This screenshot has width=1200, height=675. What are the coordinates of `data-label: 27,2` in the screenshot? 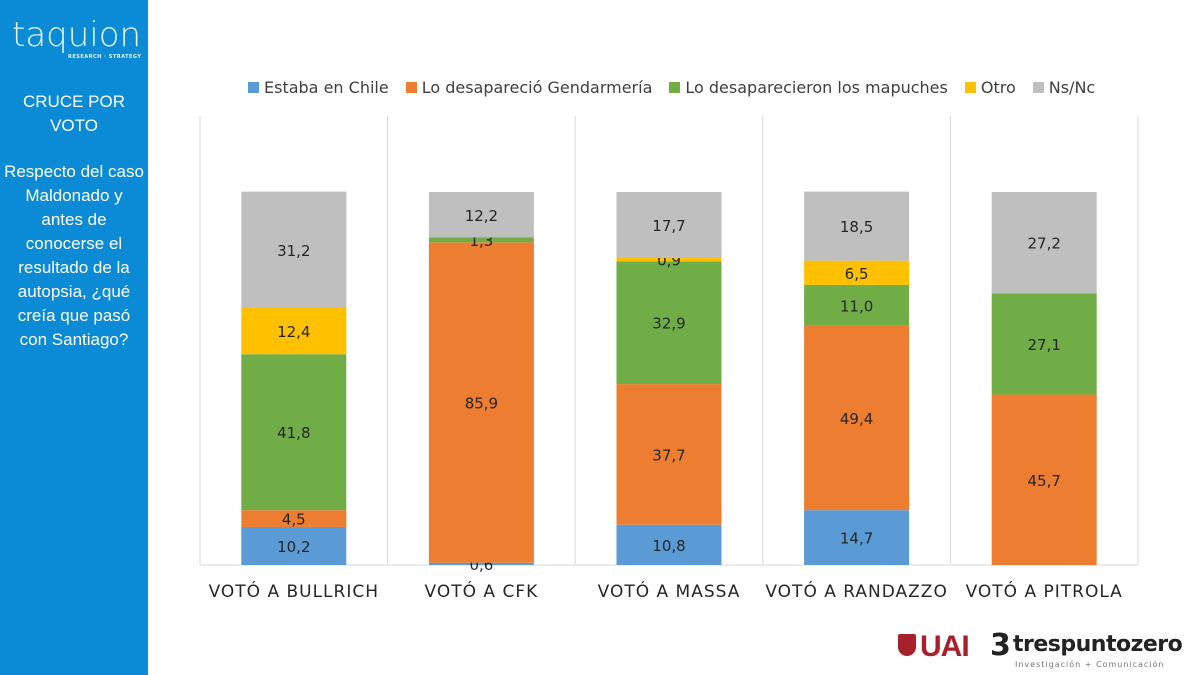 It's located at (1043, 244).